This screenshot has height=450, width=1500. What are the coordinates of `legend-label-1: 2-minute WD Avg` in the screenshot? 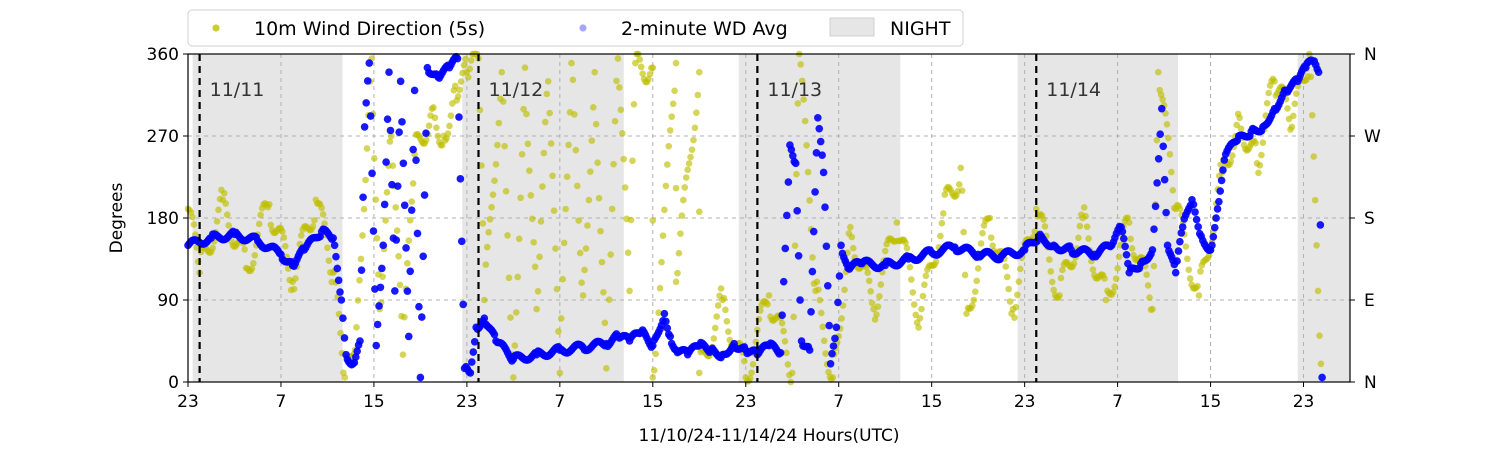 It's located at (704, 29).